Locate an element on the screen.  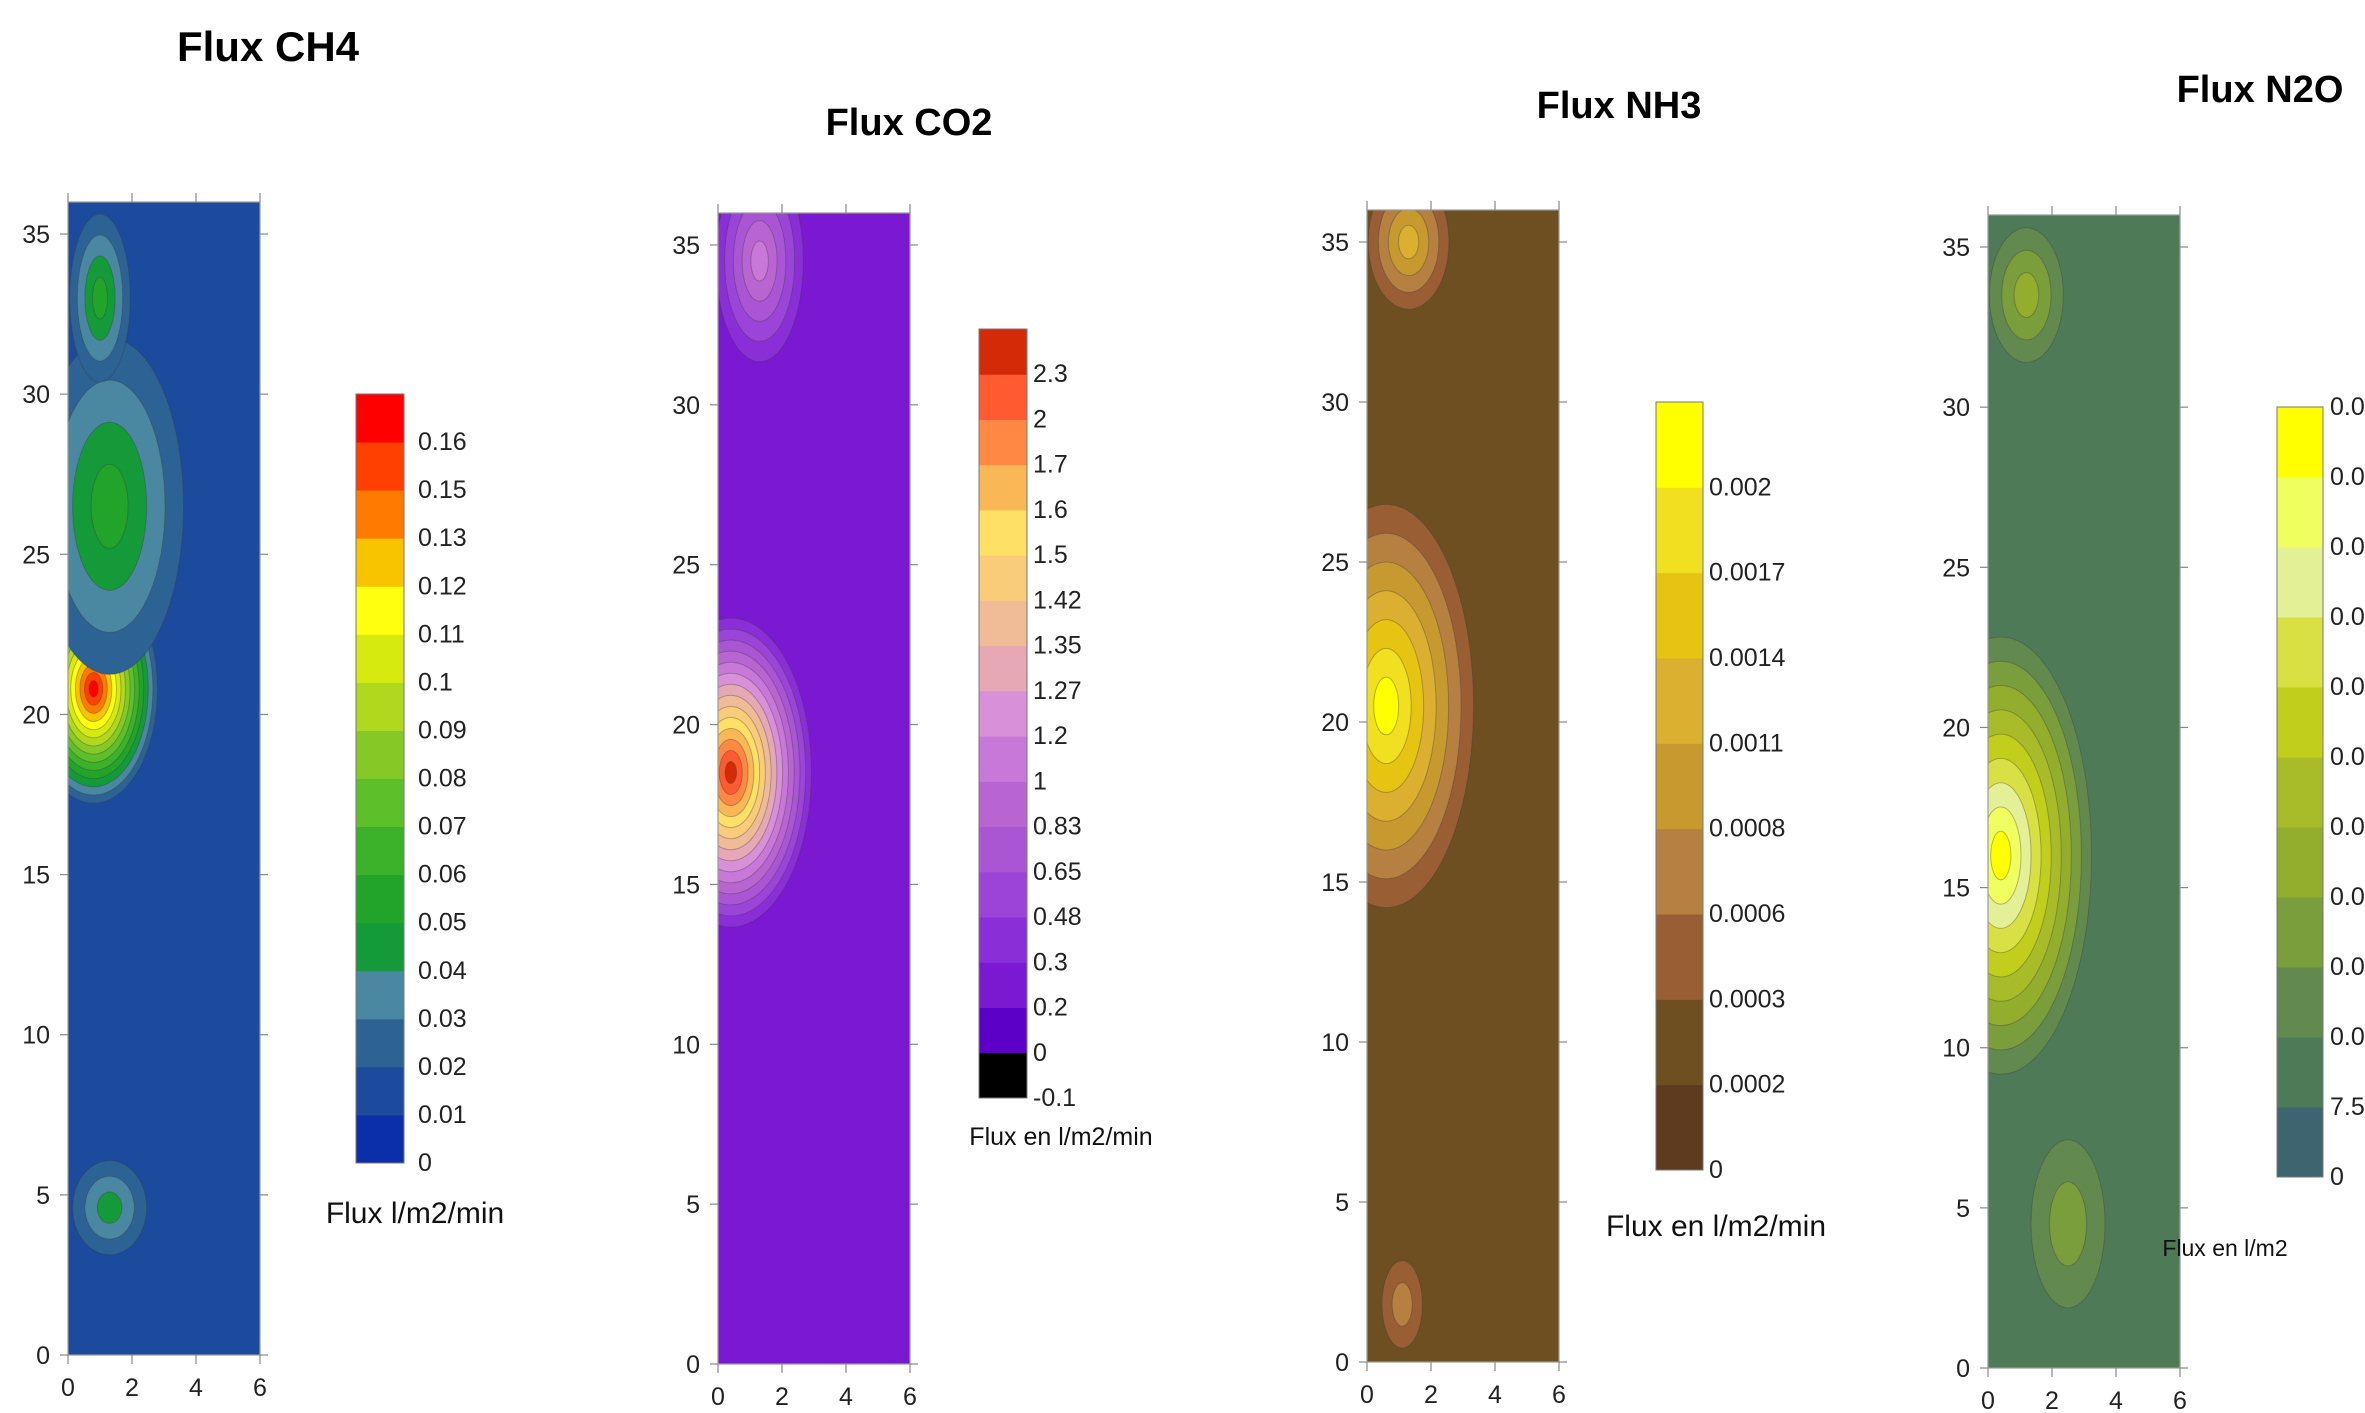
panel-title: Flux N2O is located at coordinates (2260, 90).